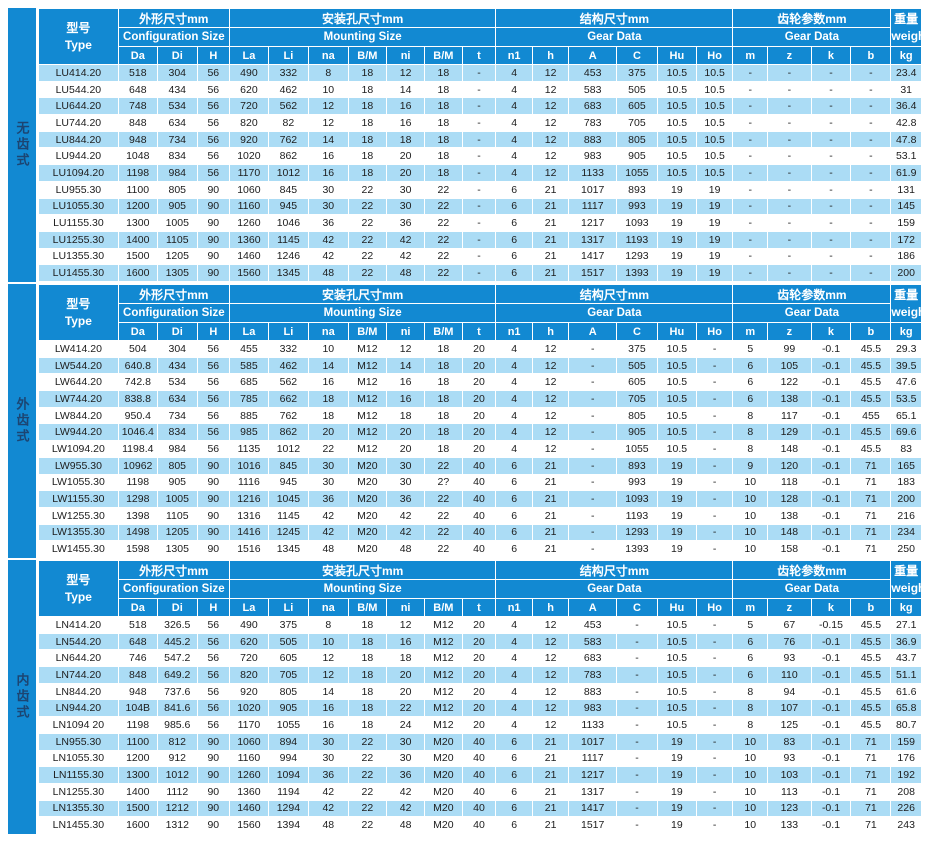 This screenshot has width=930, height=842. What do you see at coordinates (637, 223) in the screenshot?
I see `value-cell: 1093` at bounding box center [637, 223].